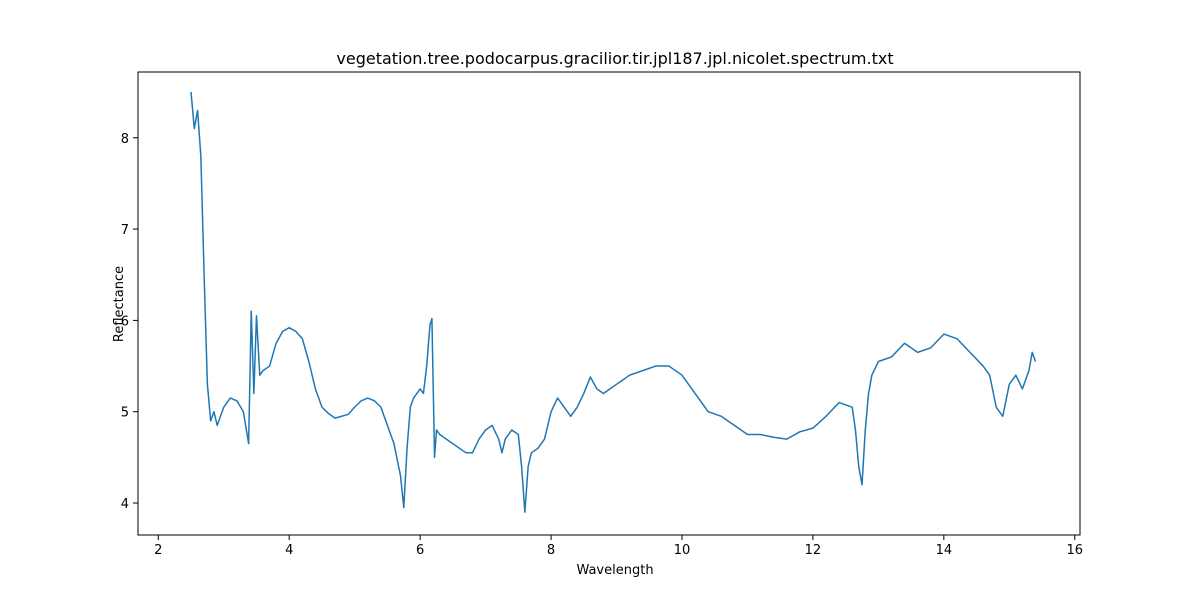 The height and width of the screenshot is (600, 1200). What do you see at coordinates (119, 304) in the screenshot?
I see `y-axis-label: Reflectance` at bounding box center [119, 304].